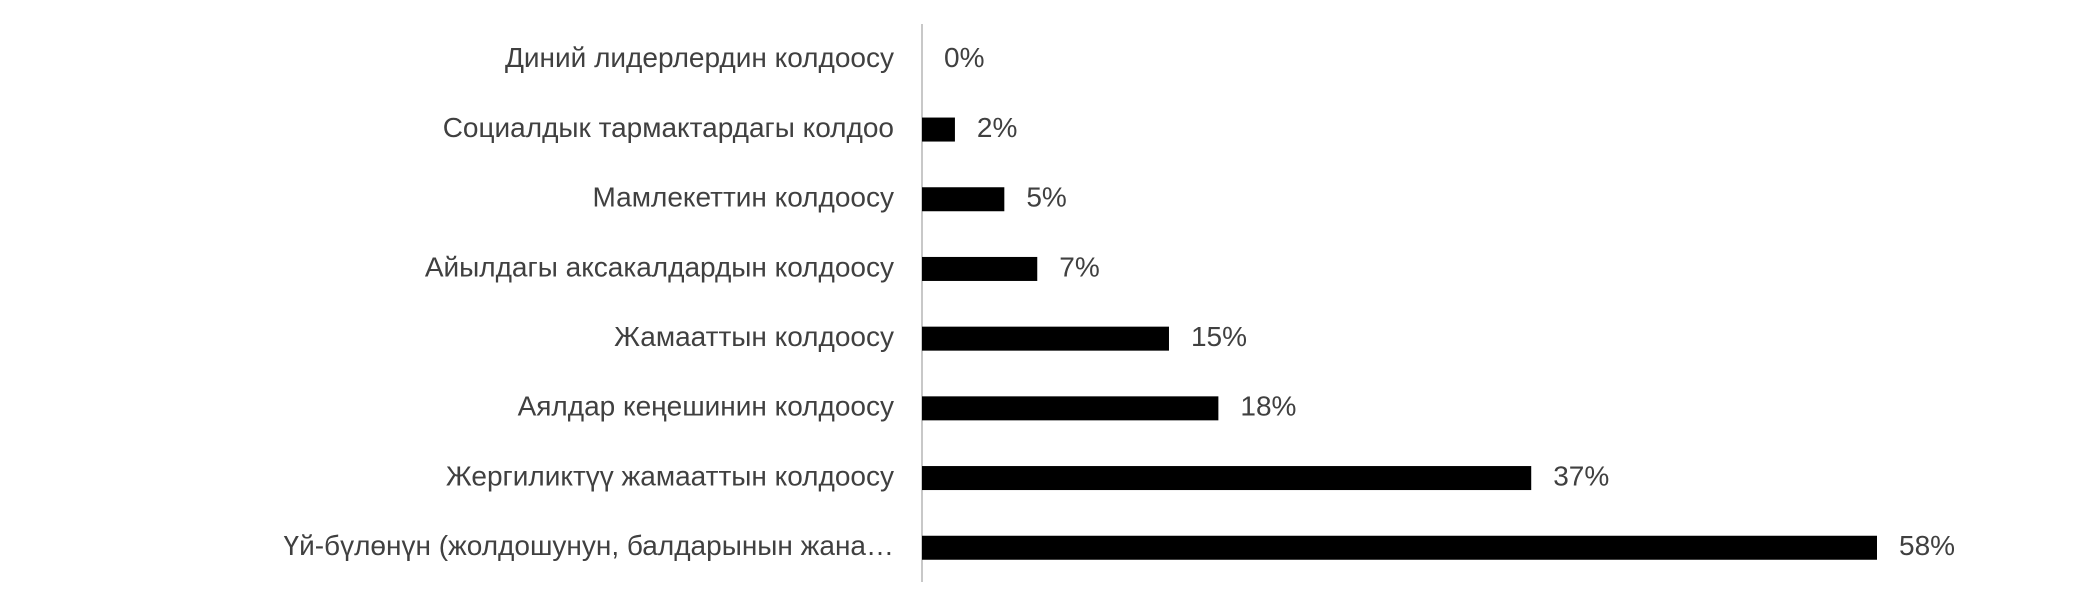 This screenshot has height=600, width=2081. What do you see at coordinates (1581, 475) in the screenshot?
I see `data-label: 37%` at bounding box center [1581, 475].